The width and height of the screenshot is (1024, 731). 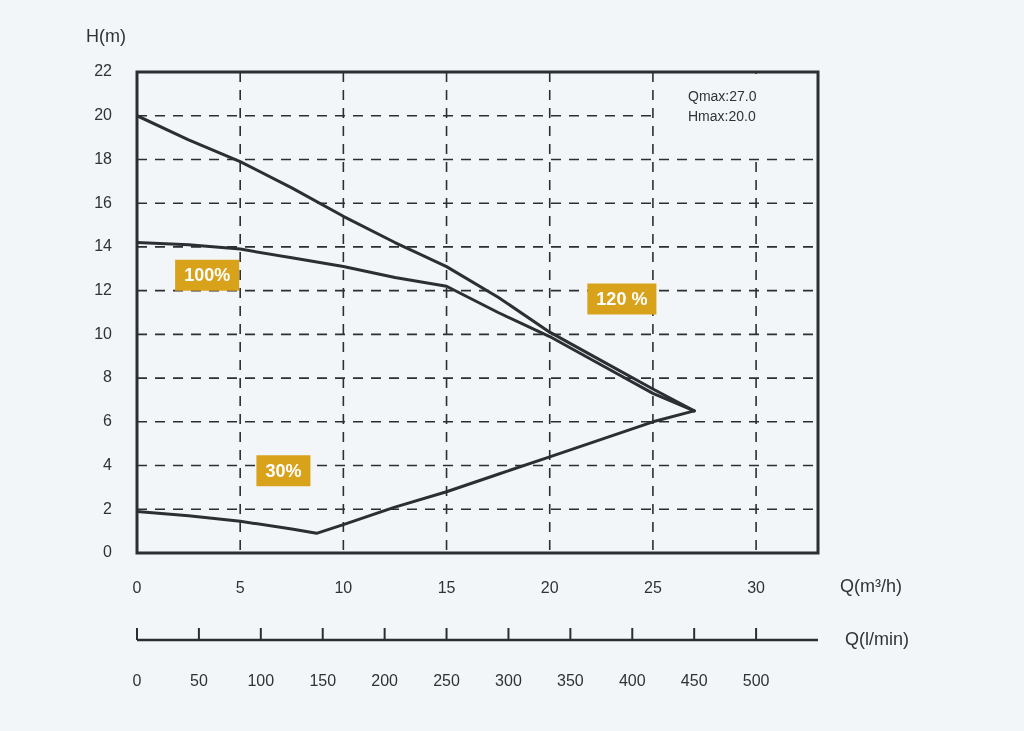 I want to click on x2-tick-label: 150, so click(x=323, y=681).